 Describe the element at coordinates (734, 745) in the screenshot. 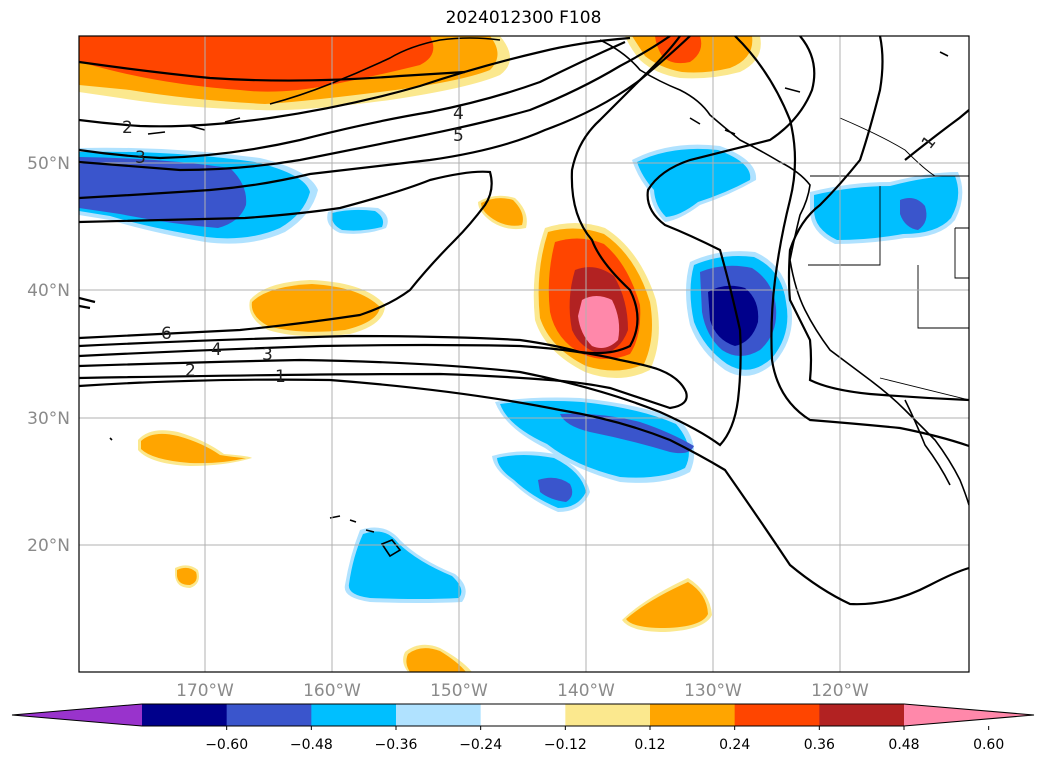

I see `colorbar-tick-label: 0.24` at that location.